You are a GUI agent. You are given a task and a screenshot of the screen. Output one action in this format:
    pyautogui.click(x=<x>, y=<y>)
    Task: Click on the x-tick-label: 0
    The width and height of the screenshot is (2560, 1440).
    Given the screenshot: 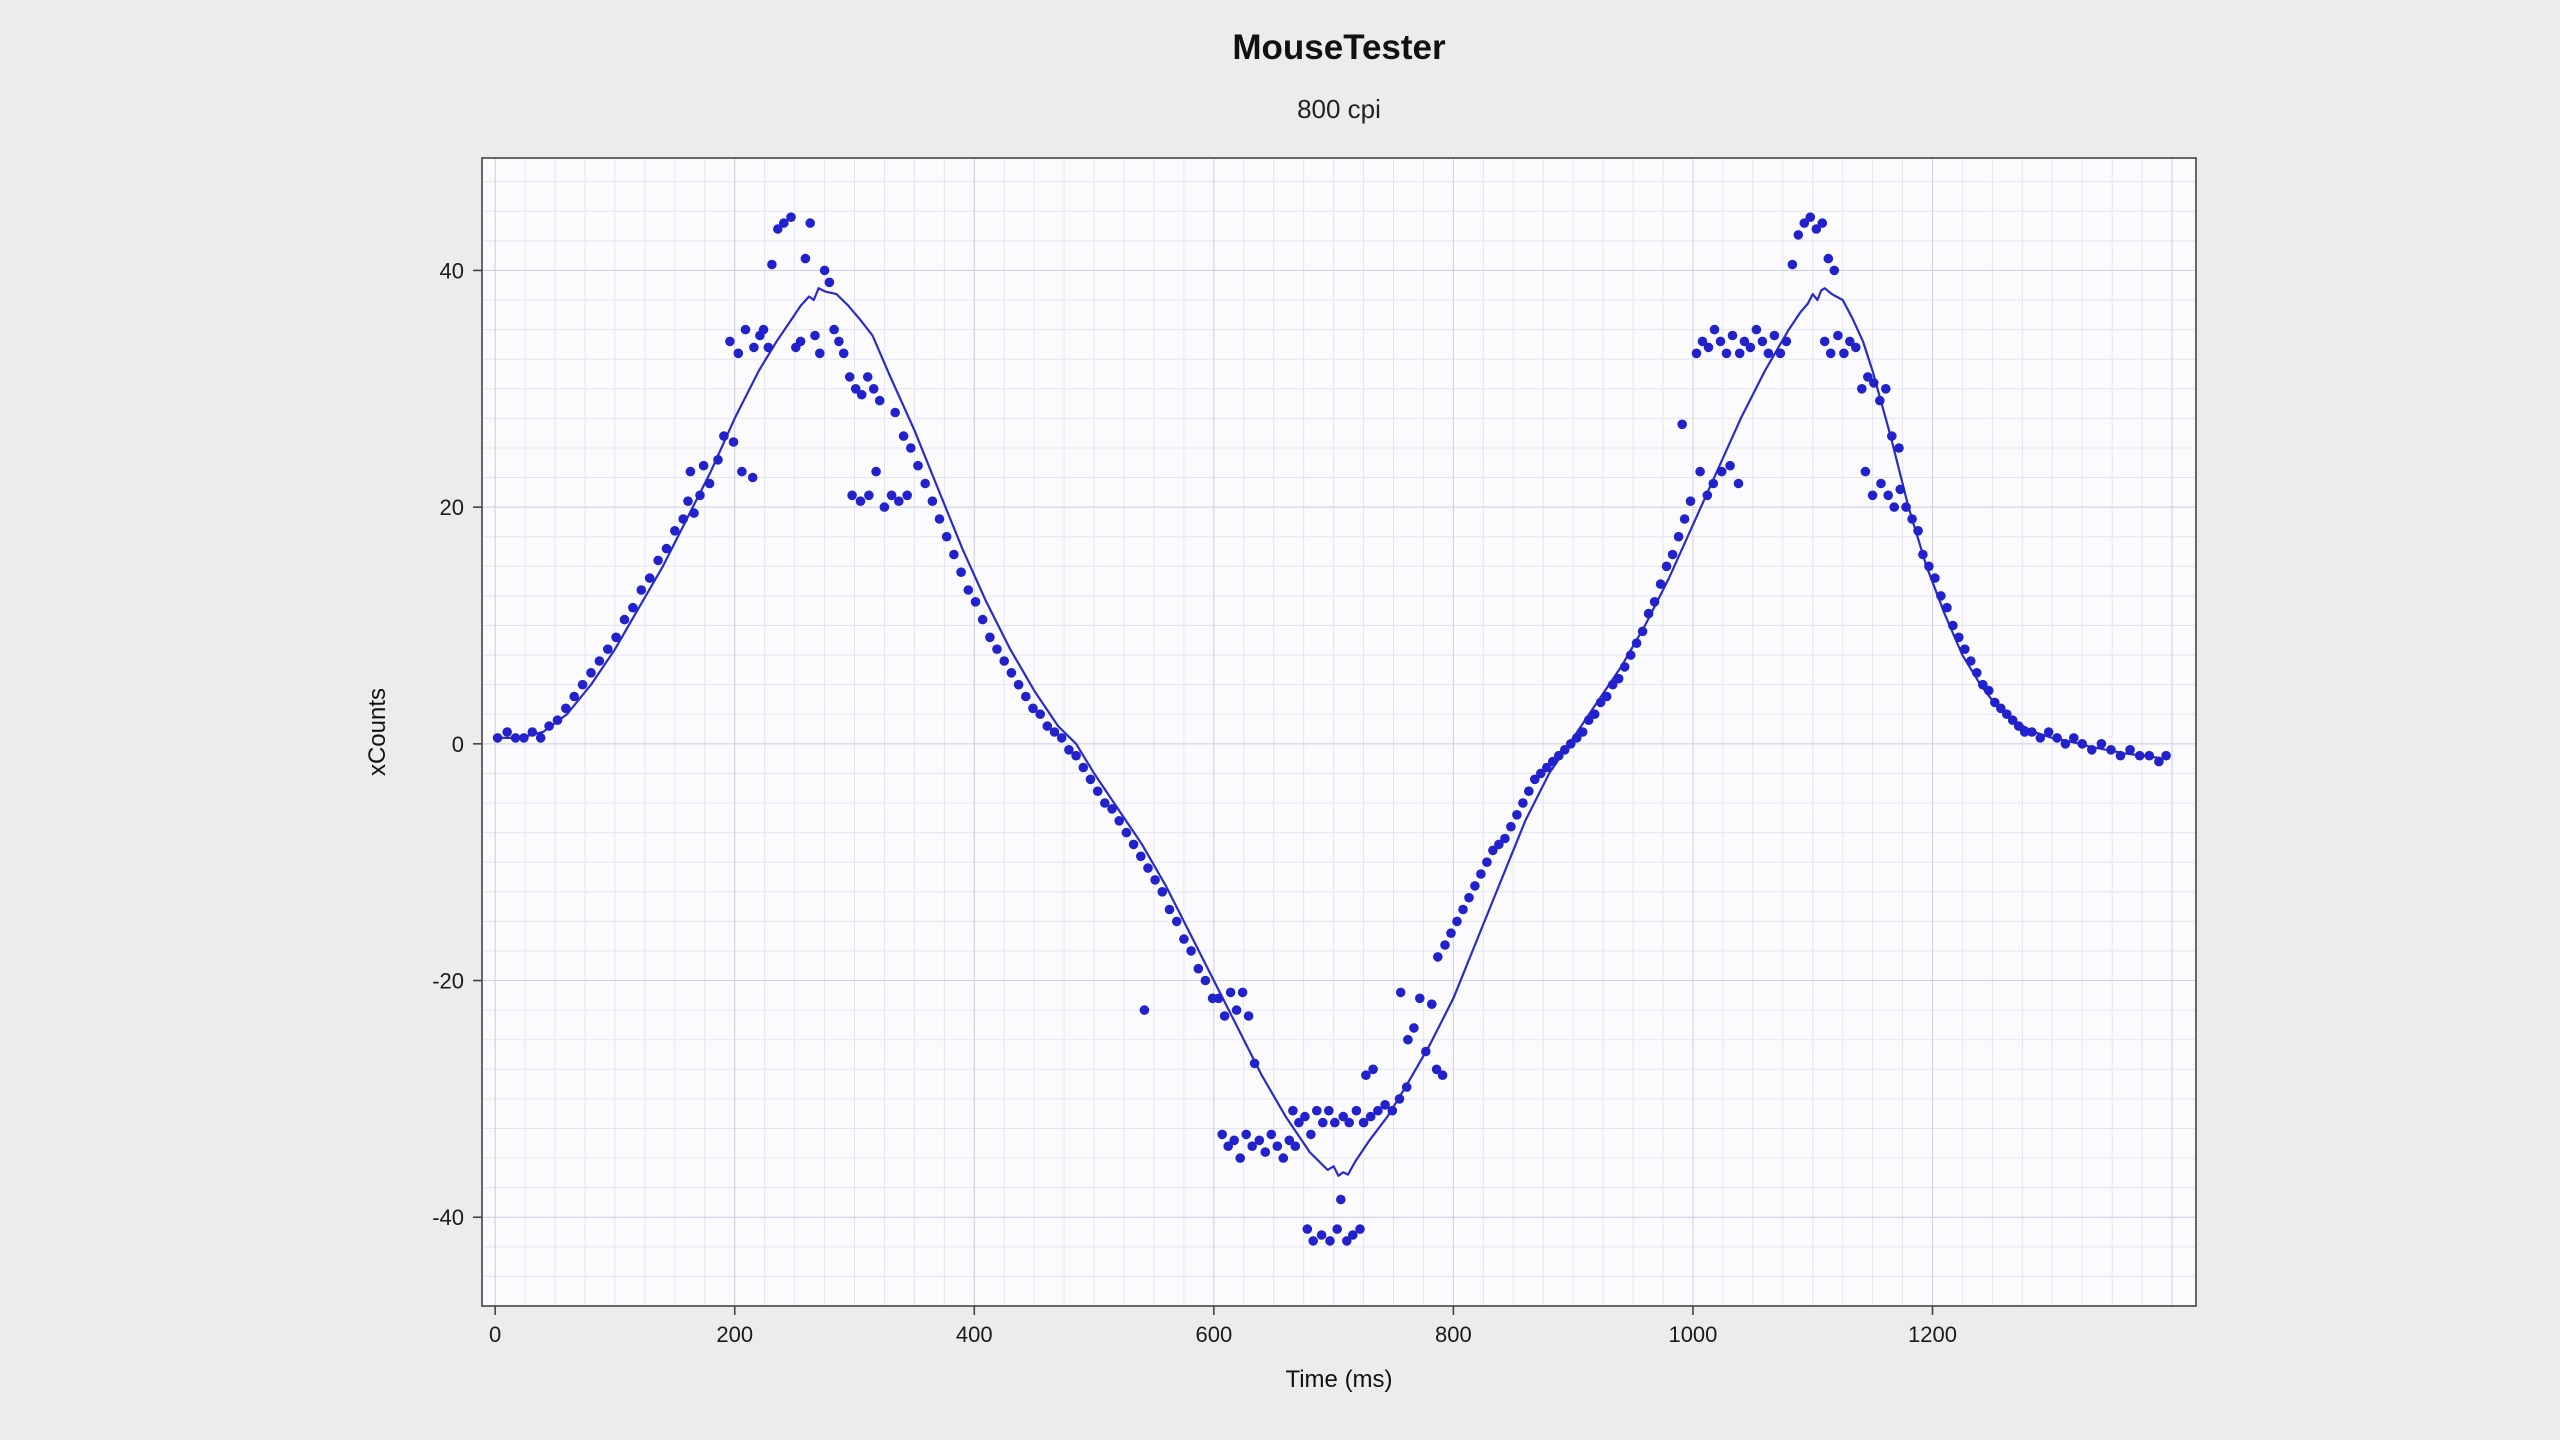 What is the action you would take?
    pyautogui.click(x=495, y=1334)
    